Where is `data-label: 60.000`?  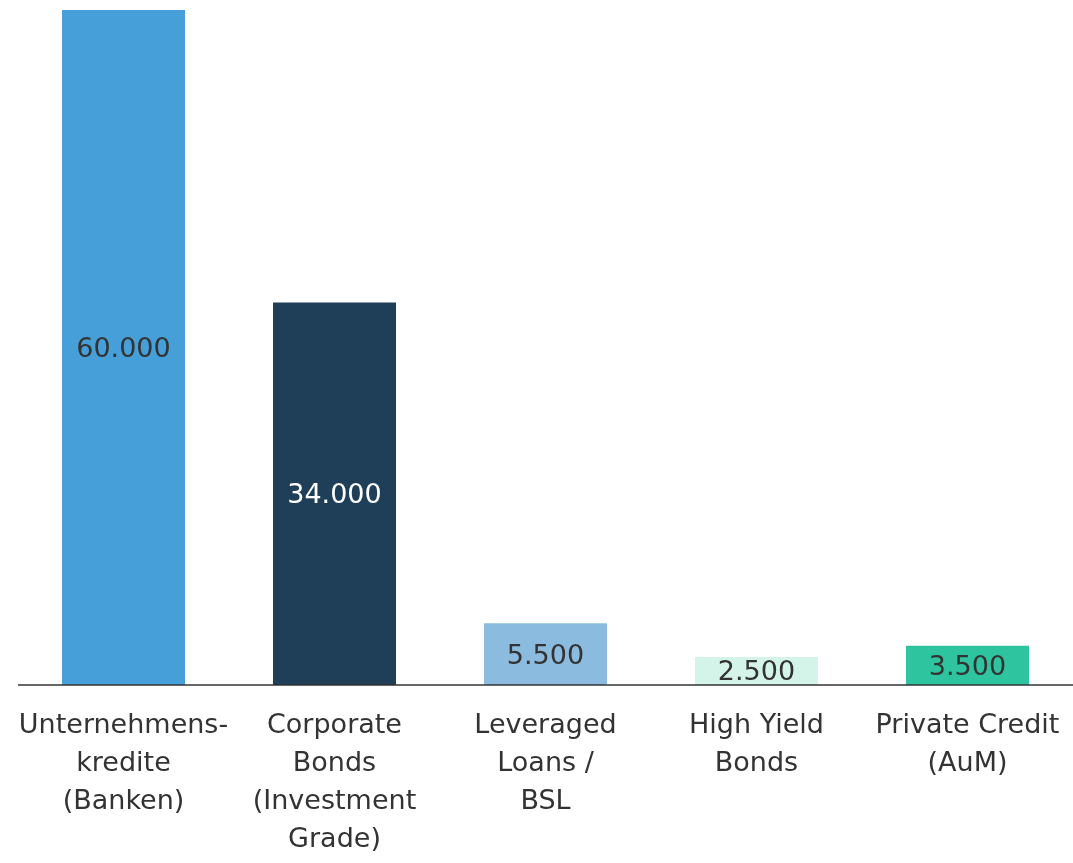 data-label: 60.000 is located at coordinates (123, 347).